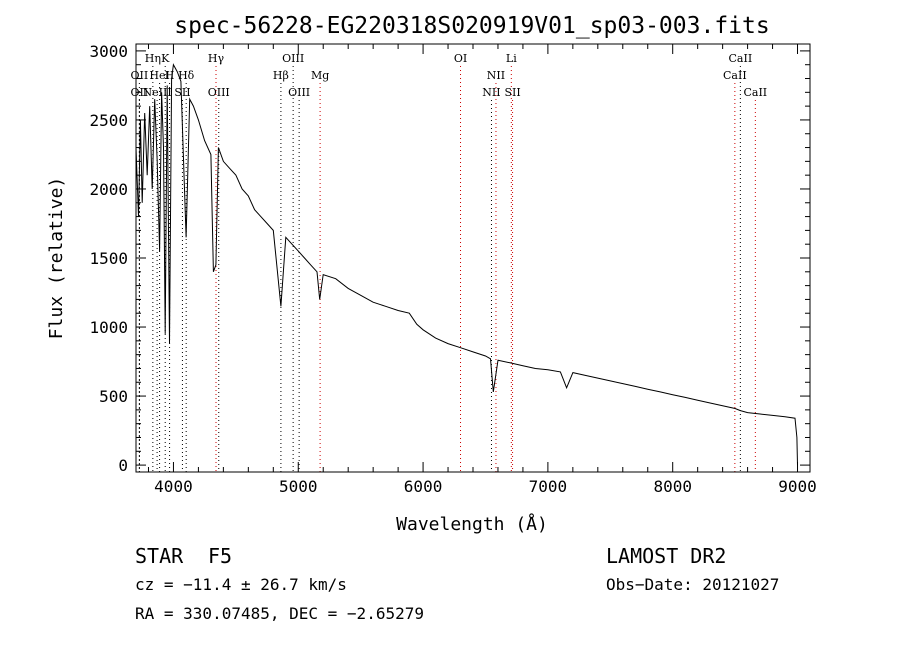  What do you see at coordinates (220, 556) in the screenshot?
I see `object-subclass: F5` at bounding box center [220, 556].